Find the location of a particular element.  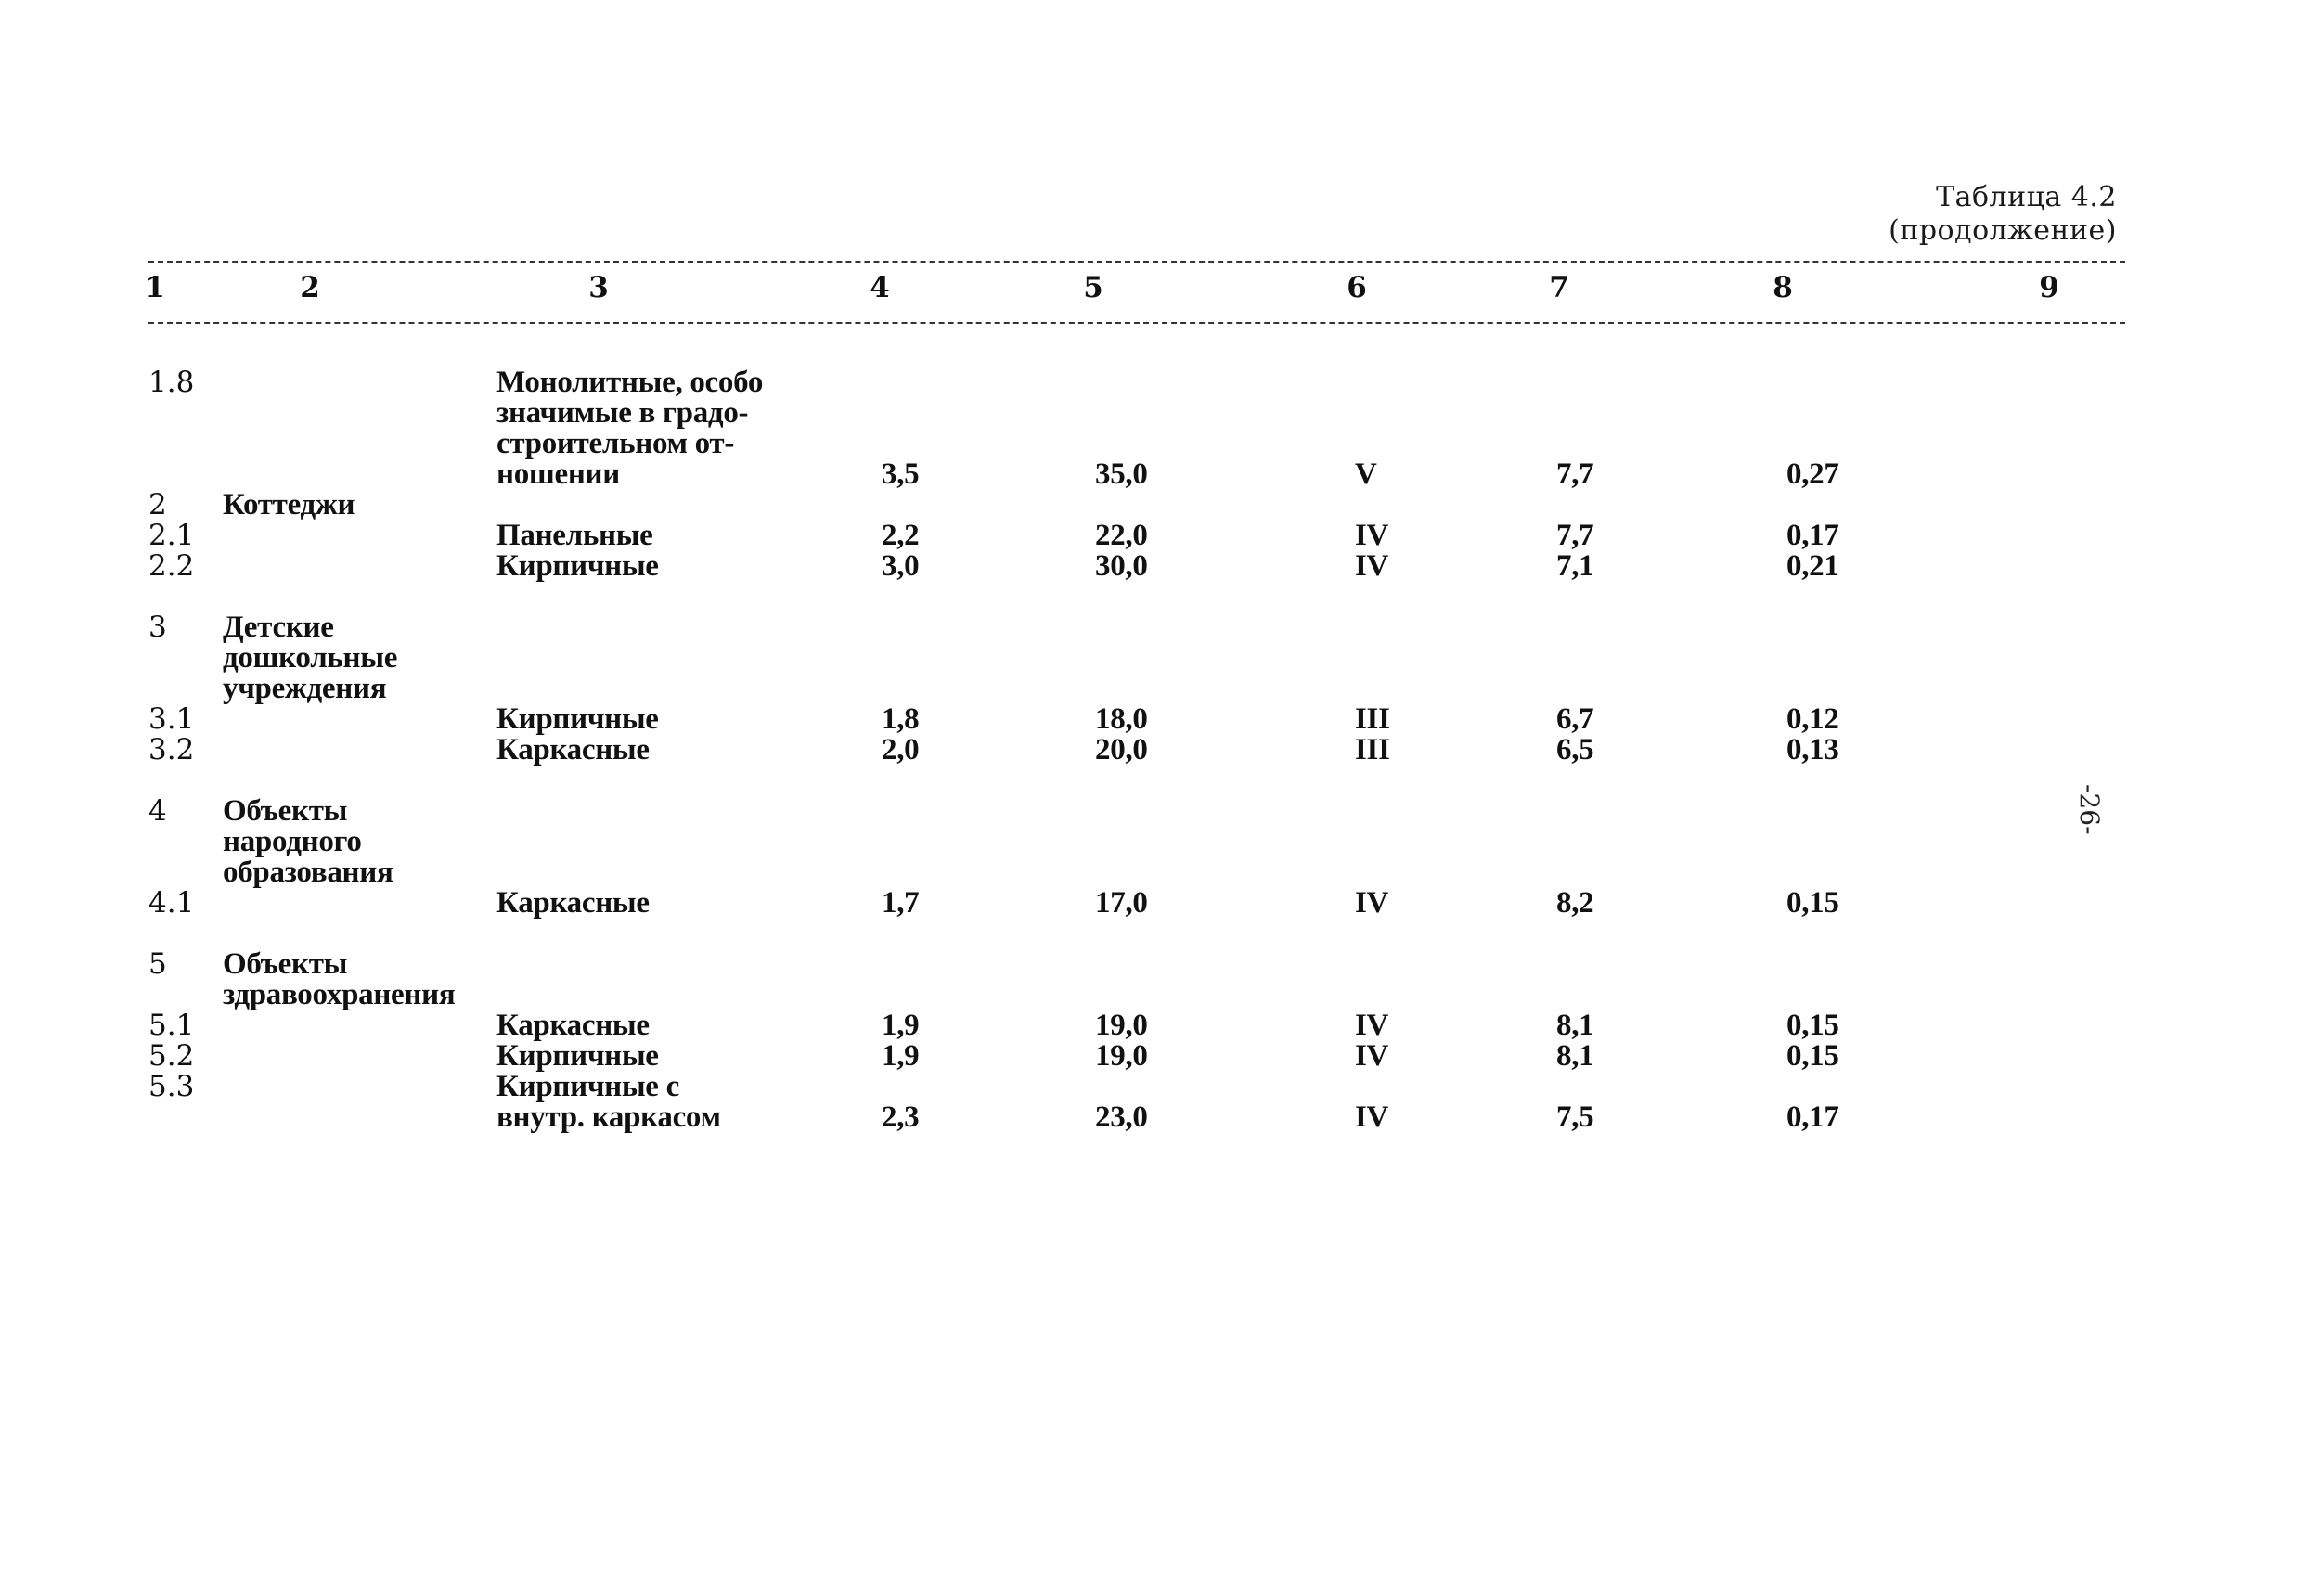

cell-col-8: 0,27 is located at coordinates (1812, 474).